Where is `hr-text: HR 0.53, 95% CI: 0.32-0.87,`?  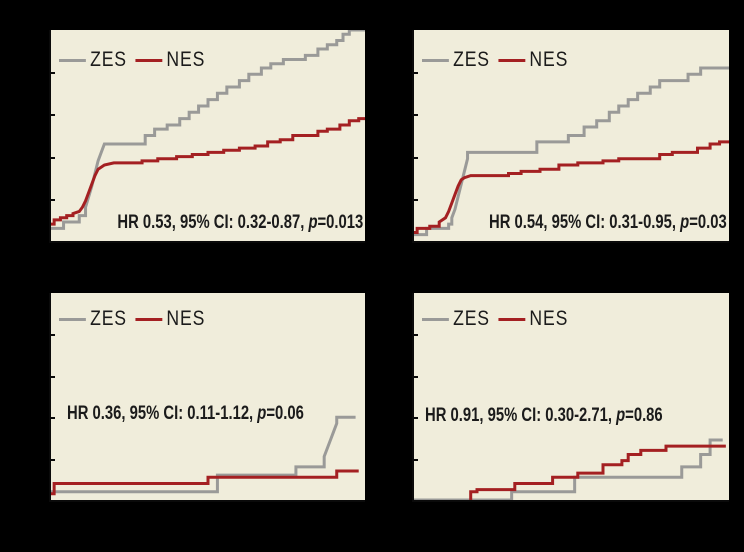 hr-text: HR 0.53, 95% CI: 0.32-0.87, is located at coordinates (213, 222).